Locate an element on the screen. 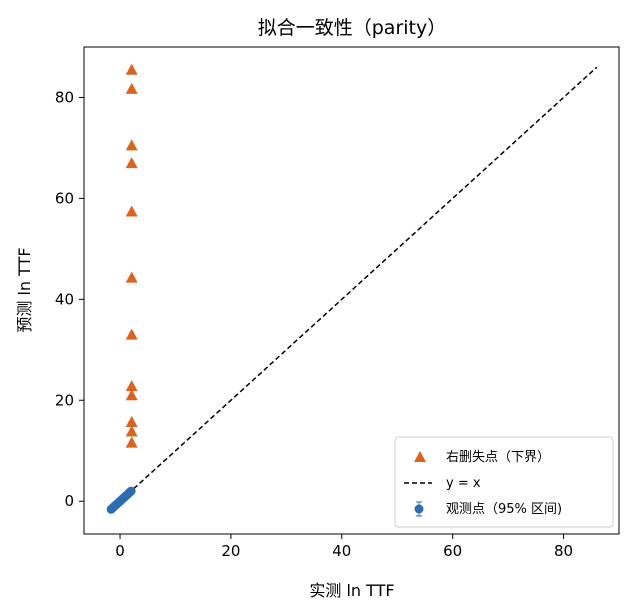  x-axis-ticks: 0 20 40 60 80 is located at coordinates (344, 547).